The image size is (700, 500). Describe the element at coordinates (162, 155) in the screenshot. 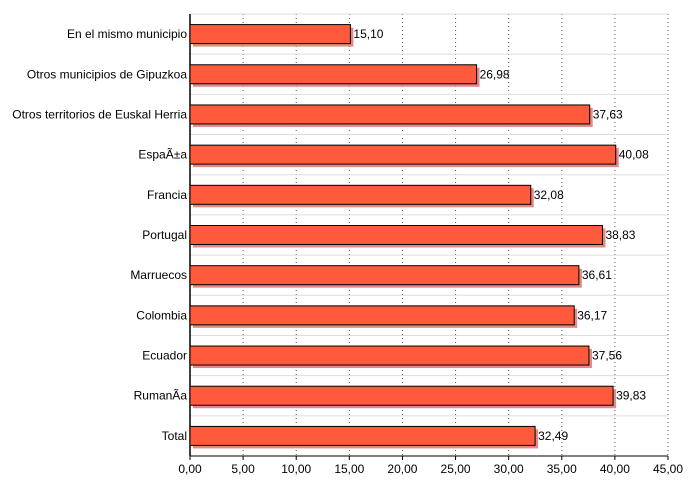

I see `category-label: EspaÃ±a` at that location.